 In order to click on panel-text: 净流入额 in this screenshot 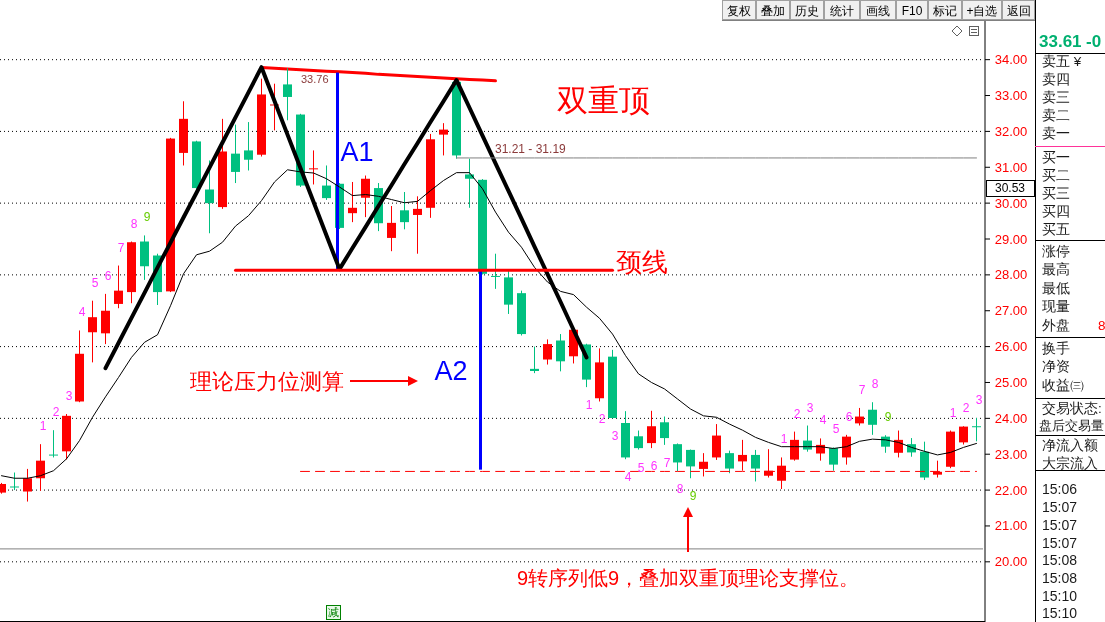, I will do `click(1070, 445)`.